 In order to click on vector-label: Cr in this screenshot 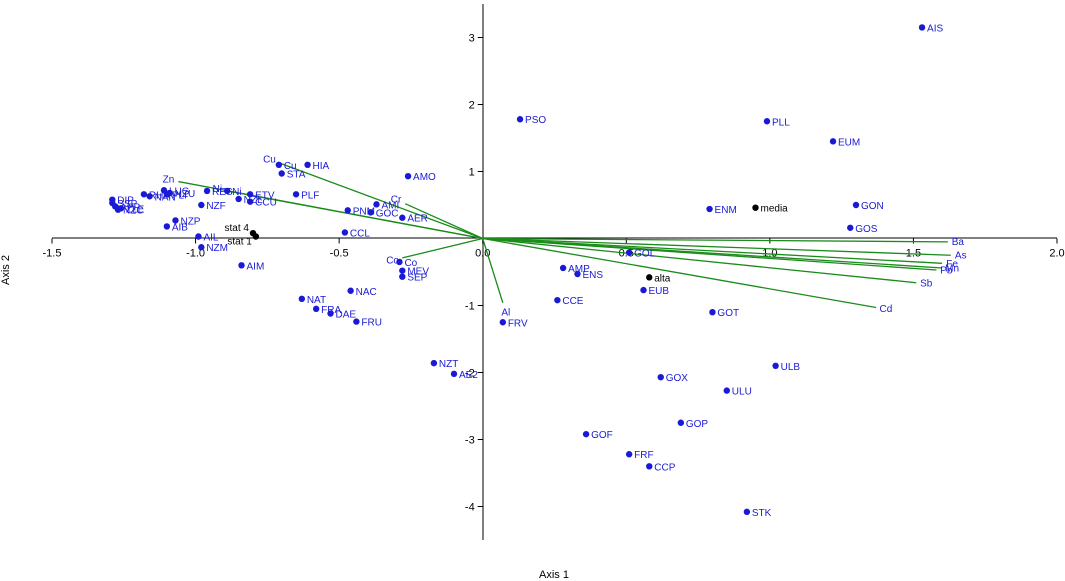, I will do `click(396, 200)`.